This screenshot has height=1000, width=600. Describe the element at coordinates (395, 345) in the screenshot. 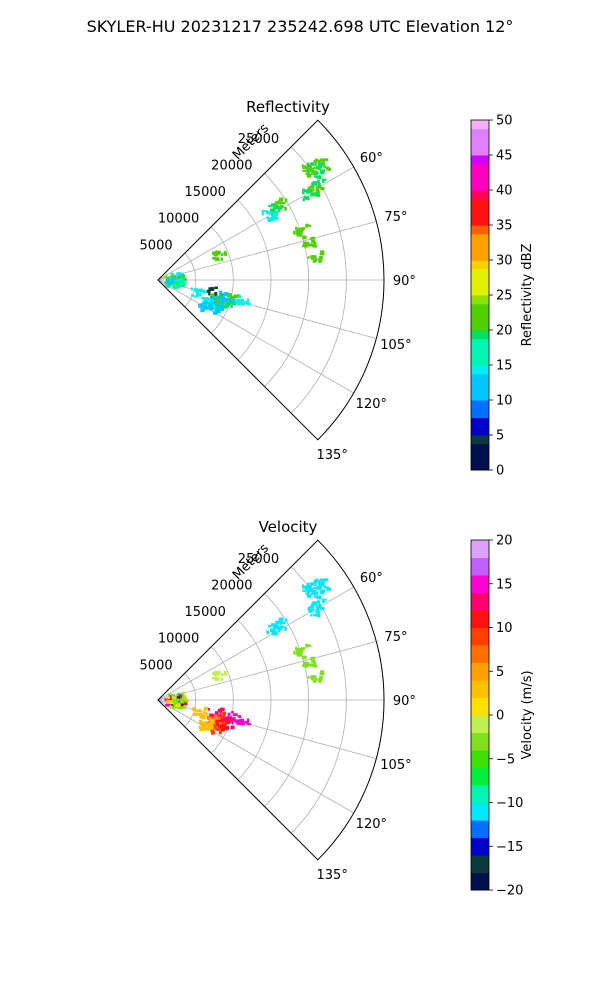

I see `azimuth-tick-label: 105°` at that location.